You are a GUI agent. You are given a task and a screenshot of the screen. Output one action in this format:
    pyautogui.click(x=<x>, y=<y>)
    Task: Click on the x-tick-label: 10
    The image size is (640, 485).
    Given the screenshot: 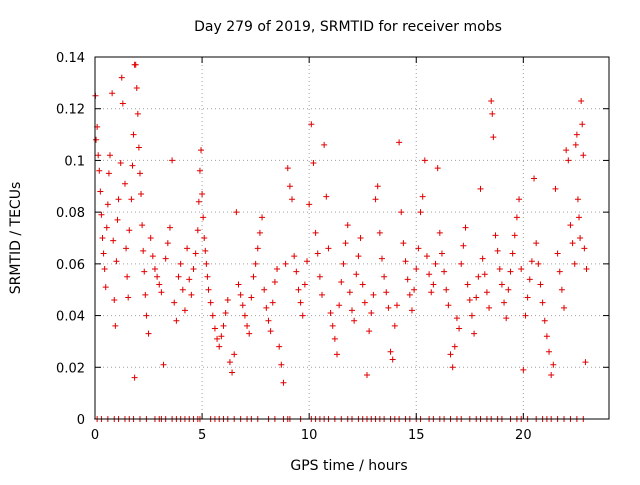 What is the action you would take?
    pyautogui.click(x=309, y=435)
    